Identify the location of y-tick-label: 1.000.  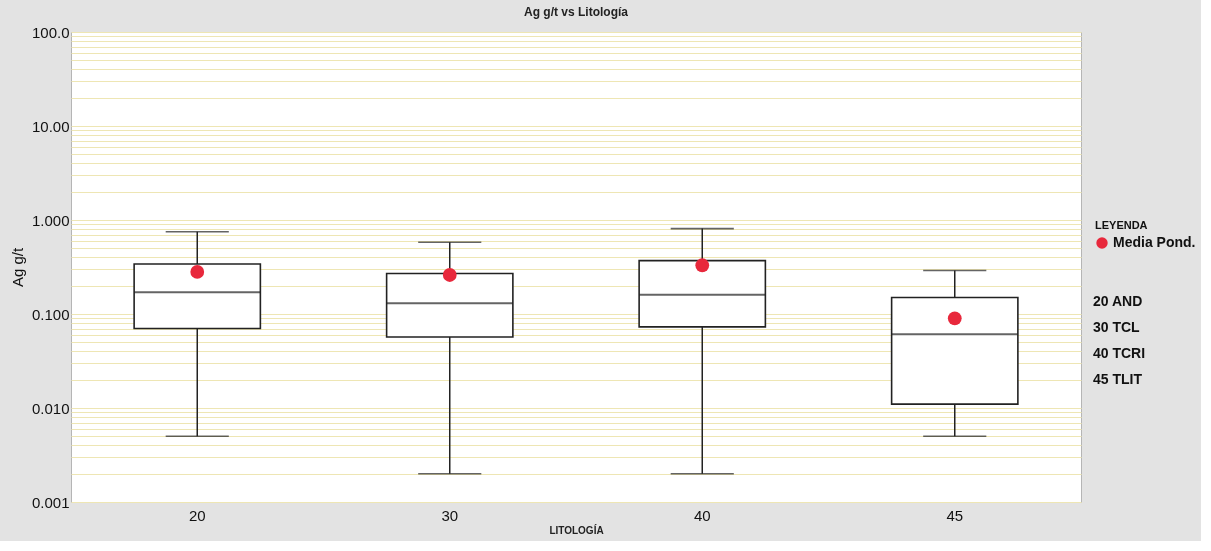
(50, 220).